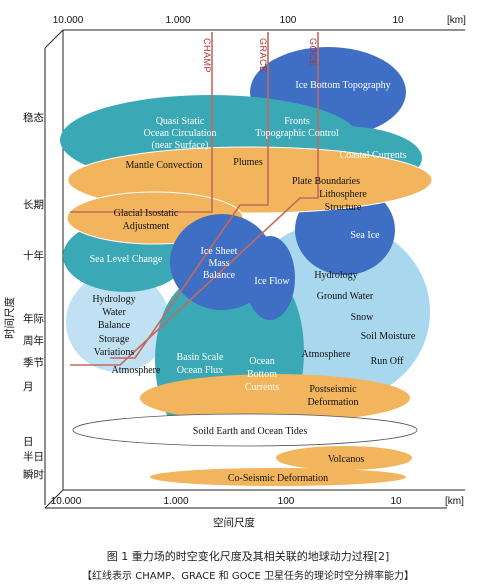  What do you see at coordinates (333, 389) in the screenshot?
I see `label-postseismic: Postseismic` at bounding box center [333, 389].